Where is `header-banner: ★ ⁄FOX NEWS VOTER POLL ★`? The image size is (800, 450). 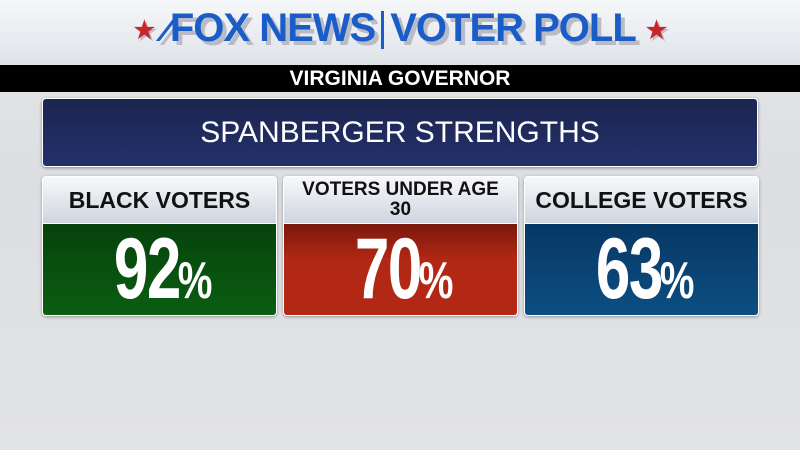
header-banner: ★ ⁄FOX NEWS VOTER POLL ★ is located at coordinates (400, 32).